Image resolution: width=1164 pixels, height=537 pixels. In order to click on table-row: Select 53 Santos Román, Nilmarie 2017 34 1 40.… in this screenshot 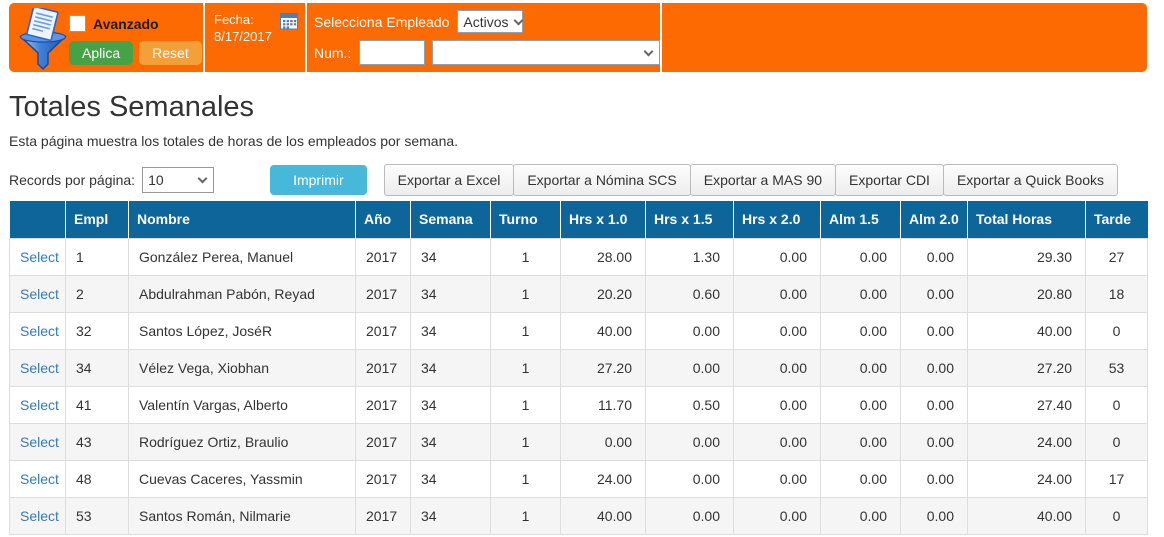, I will do `click(578, 515)`.